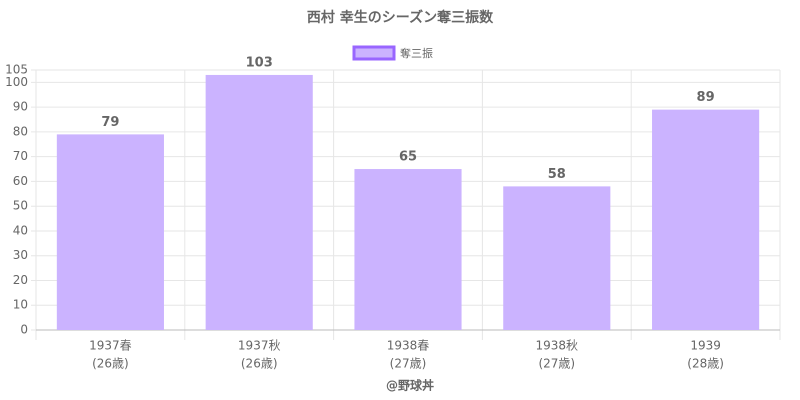 This screenshot has width=800, height=400. Describe the element at coordinates (259, 346) in the screenshot. I see `x-tick-label: 1937秋` at that location.